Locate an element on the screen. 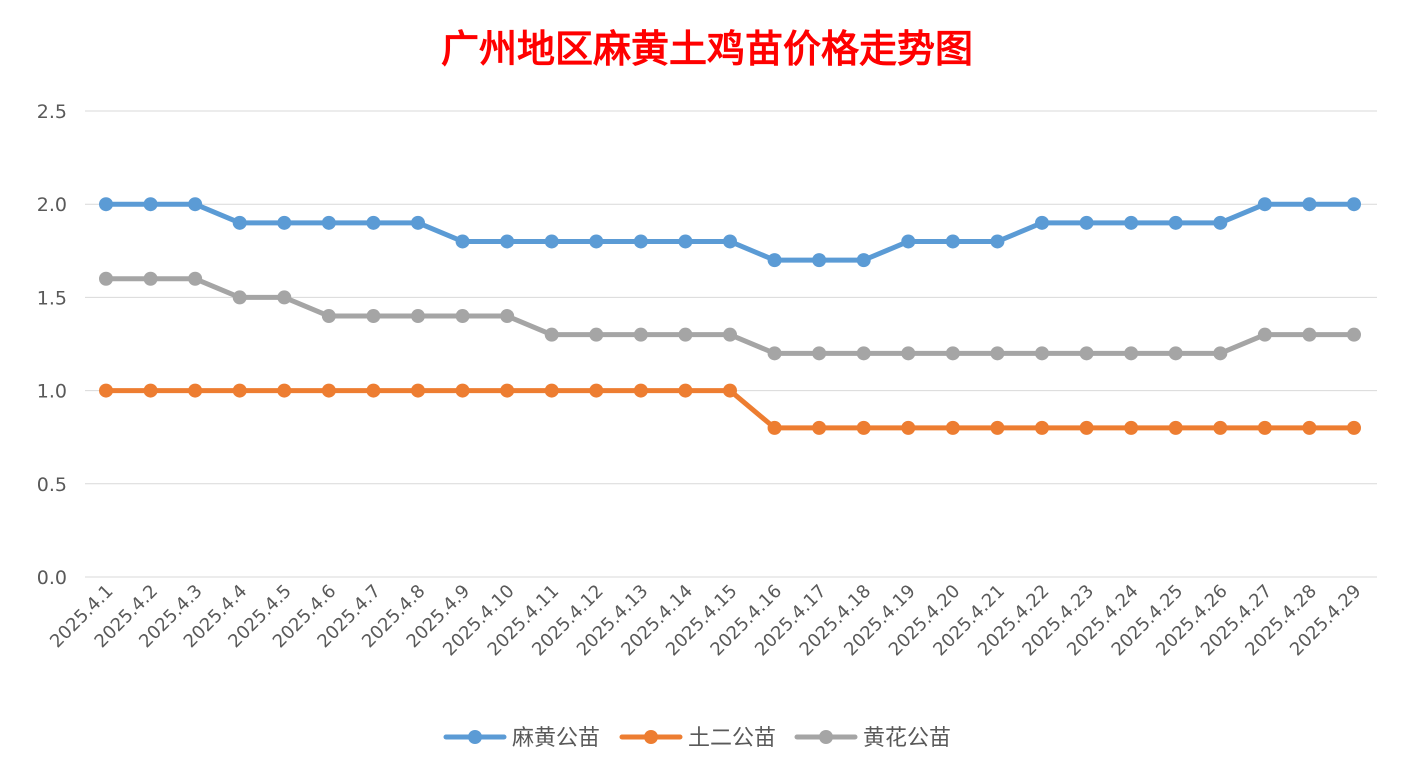 This screenshot has width=1415, height=780. y-tick-label: 1.0 is located at coordinates (52, 392).